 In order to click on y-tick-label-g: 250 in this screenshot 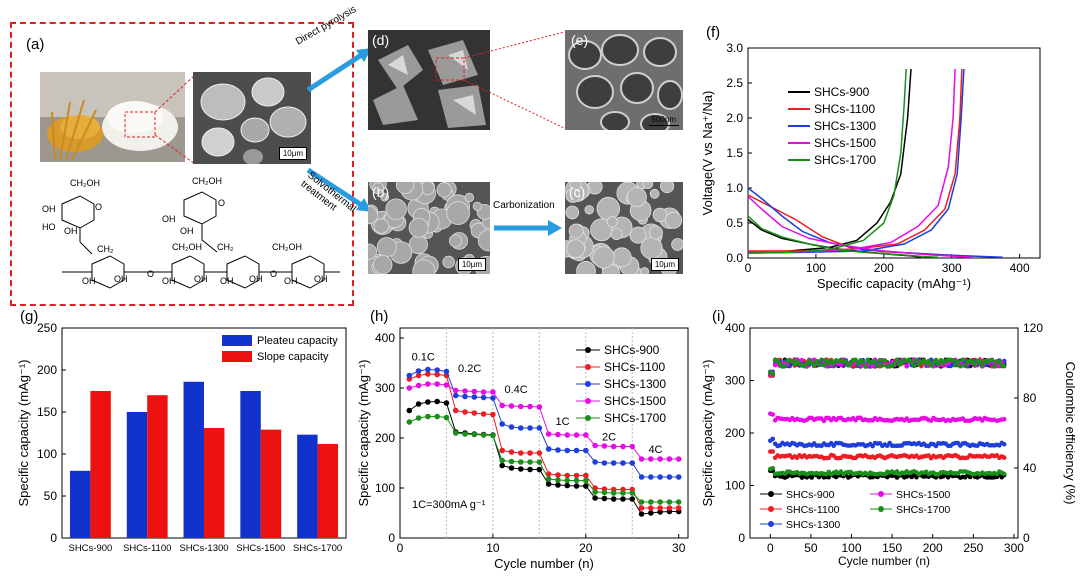, I will do `click(47, 328)`.